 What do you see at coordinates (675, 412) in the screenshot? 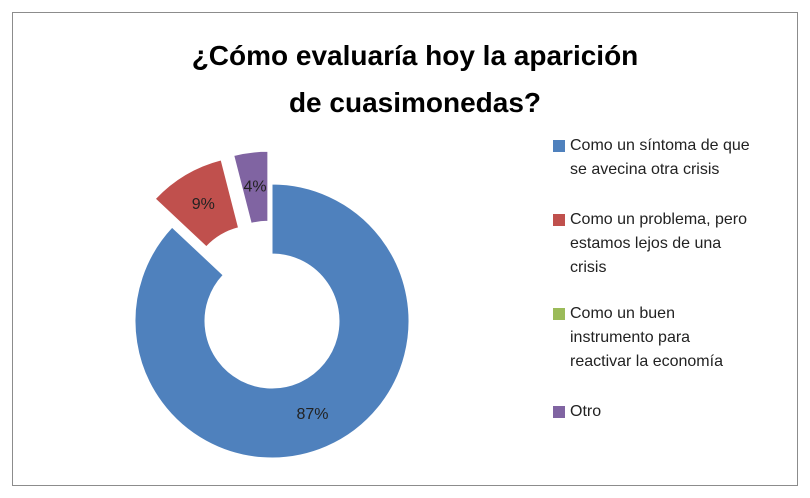
I see `legend-item: Otro` at bounding box center [675, 412].